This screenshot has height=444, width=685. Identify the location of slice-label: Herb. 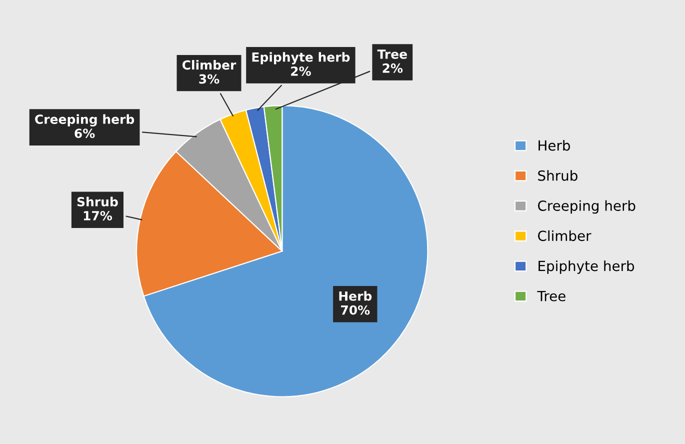
(355, 296).